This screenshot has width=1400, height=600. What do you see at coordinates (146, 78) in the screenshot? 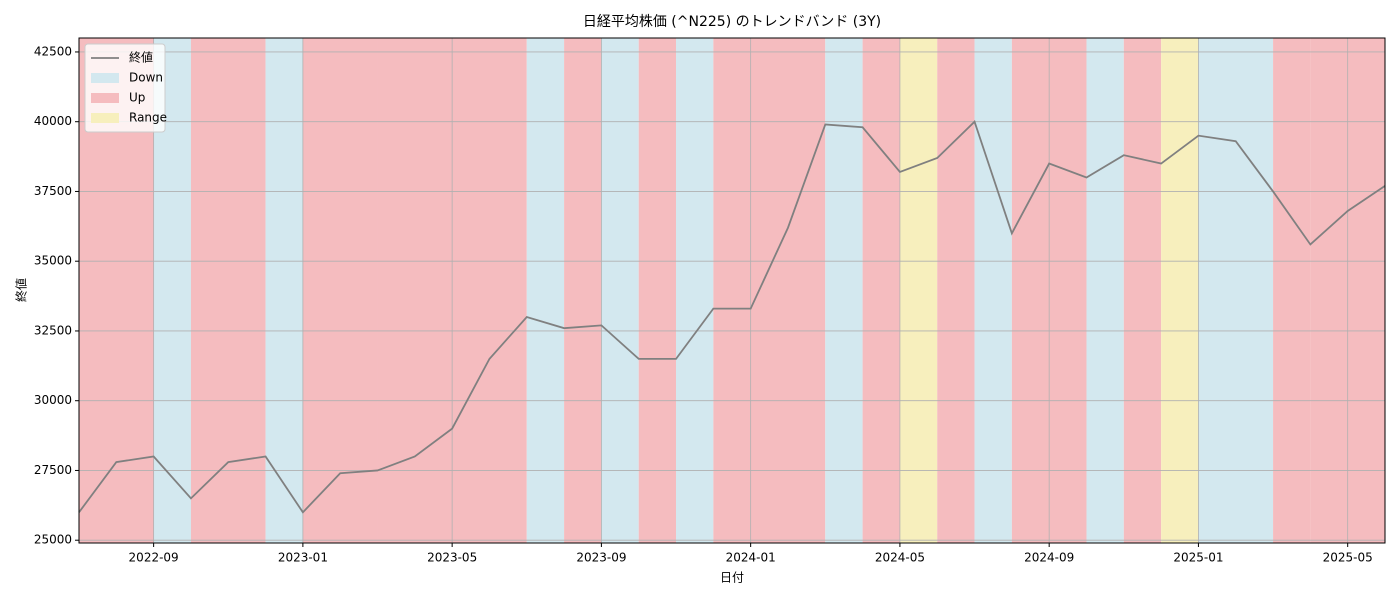
I see `legend-label: Down` at bounding box center [146, 78].